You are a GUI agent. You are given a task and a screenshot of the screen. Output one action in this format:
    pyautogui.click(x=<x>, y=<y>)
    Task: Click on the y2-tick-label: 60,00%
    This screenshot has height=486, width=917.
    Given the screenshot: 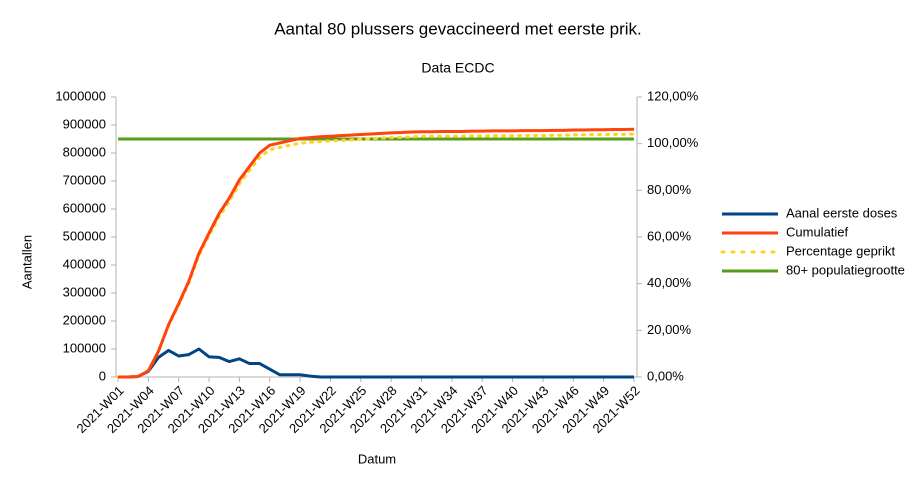 What is the action you would take?
    pyautogui.click(x=669, y=235)
    